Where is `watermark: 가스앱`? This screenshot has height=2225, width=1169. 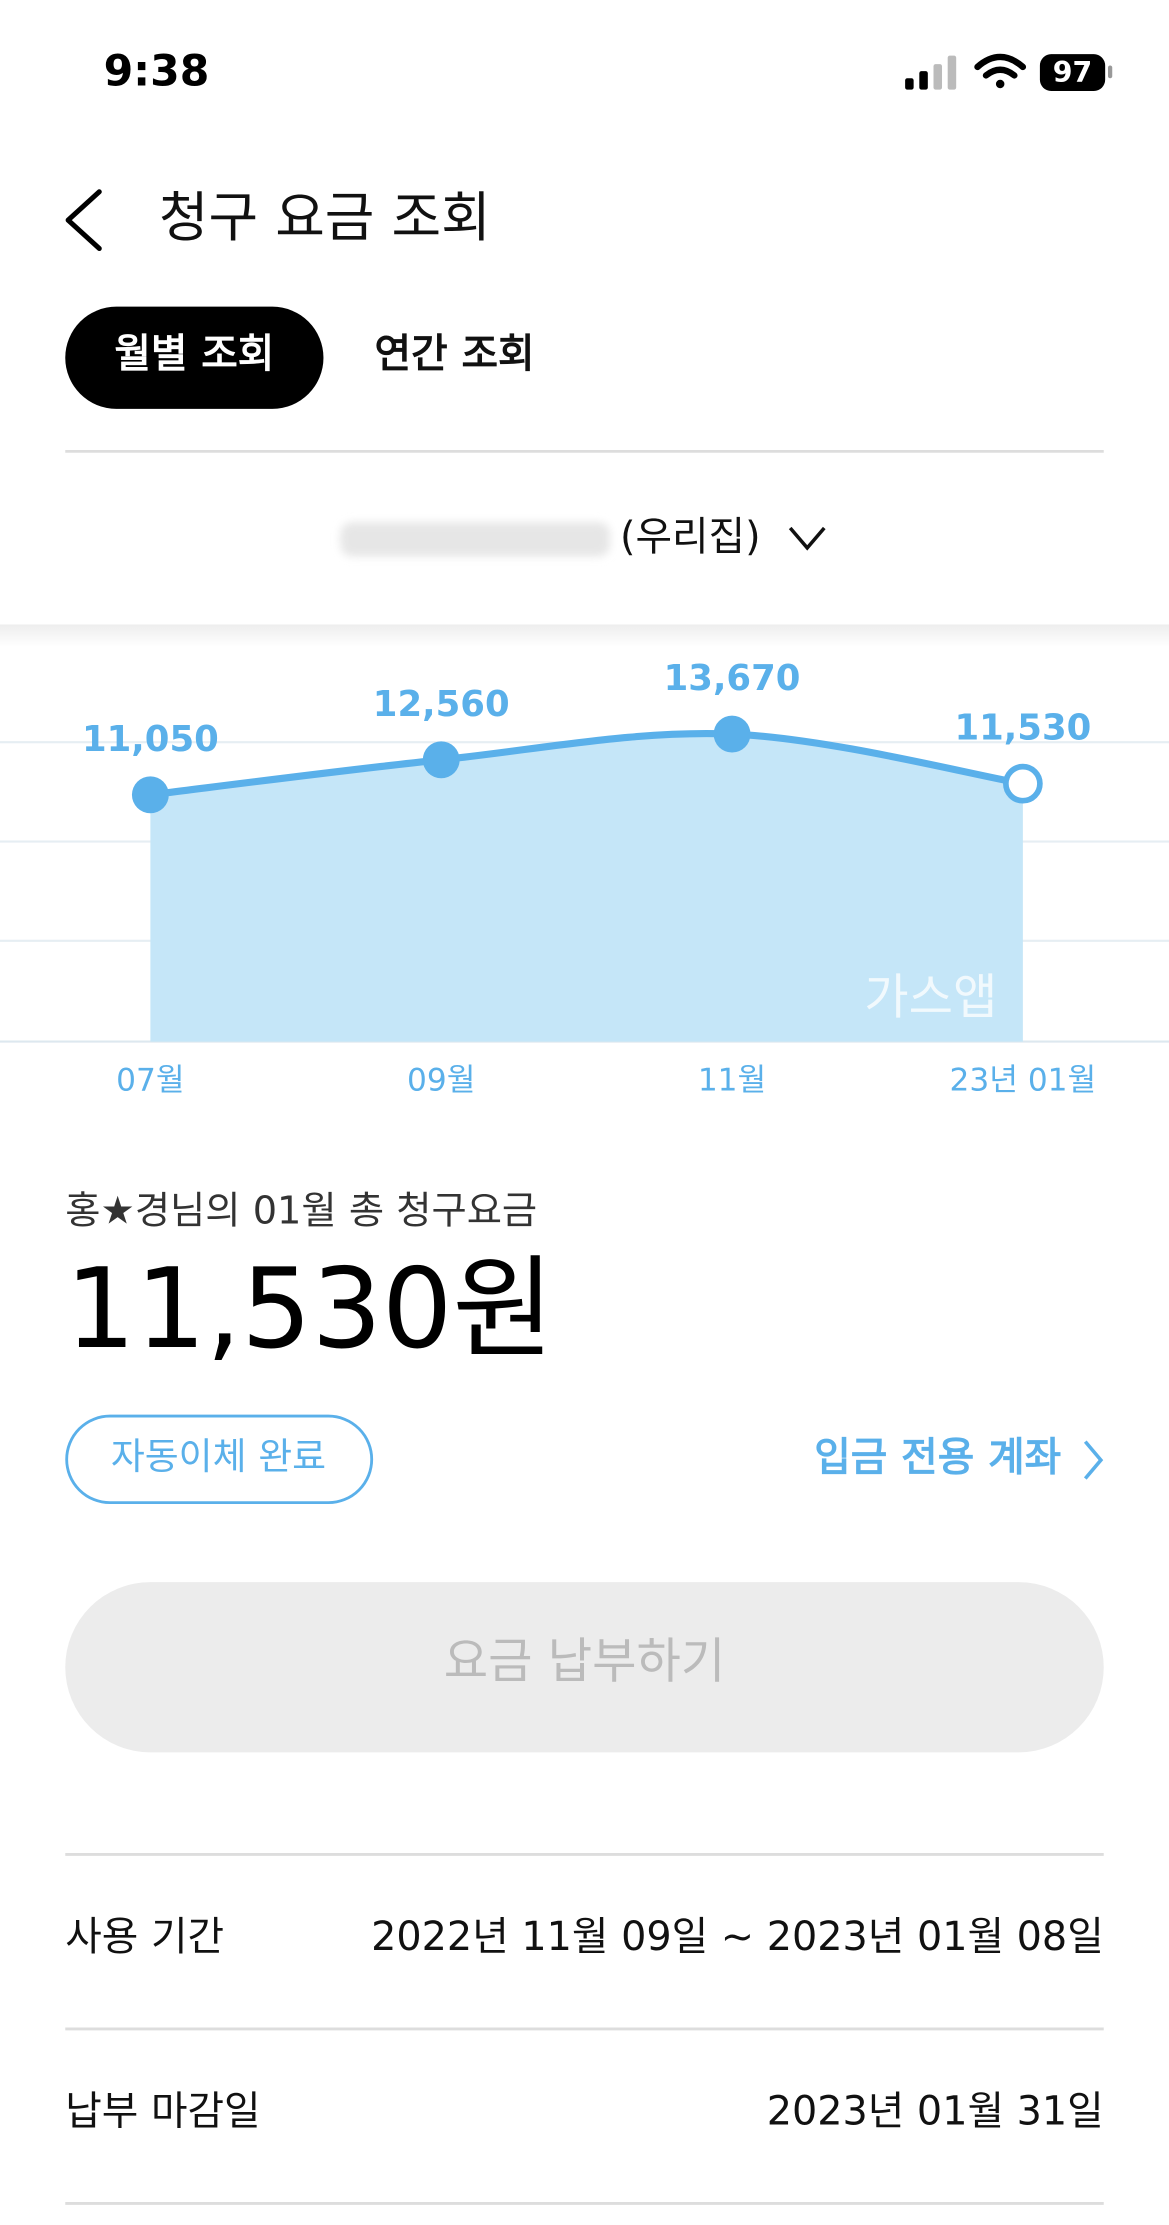
watermark: 가스앱 is located at coordinates (930, 997).